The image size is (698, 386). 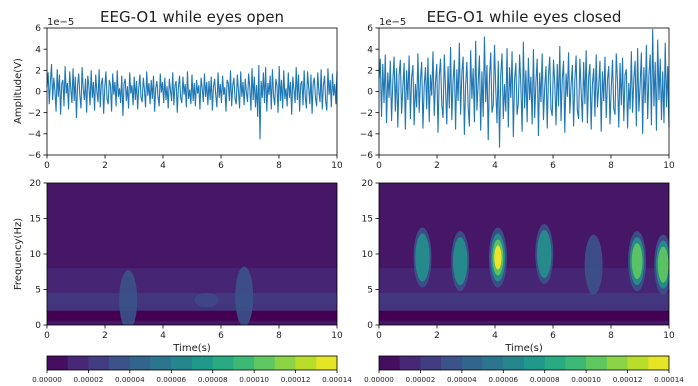 I want to click on colorbar-tick-label: 0.00012, so click(x=296, y=379).